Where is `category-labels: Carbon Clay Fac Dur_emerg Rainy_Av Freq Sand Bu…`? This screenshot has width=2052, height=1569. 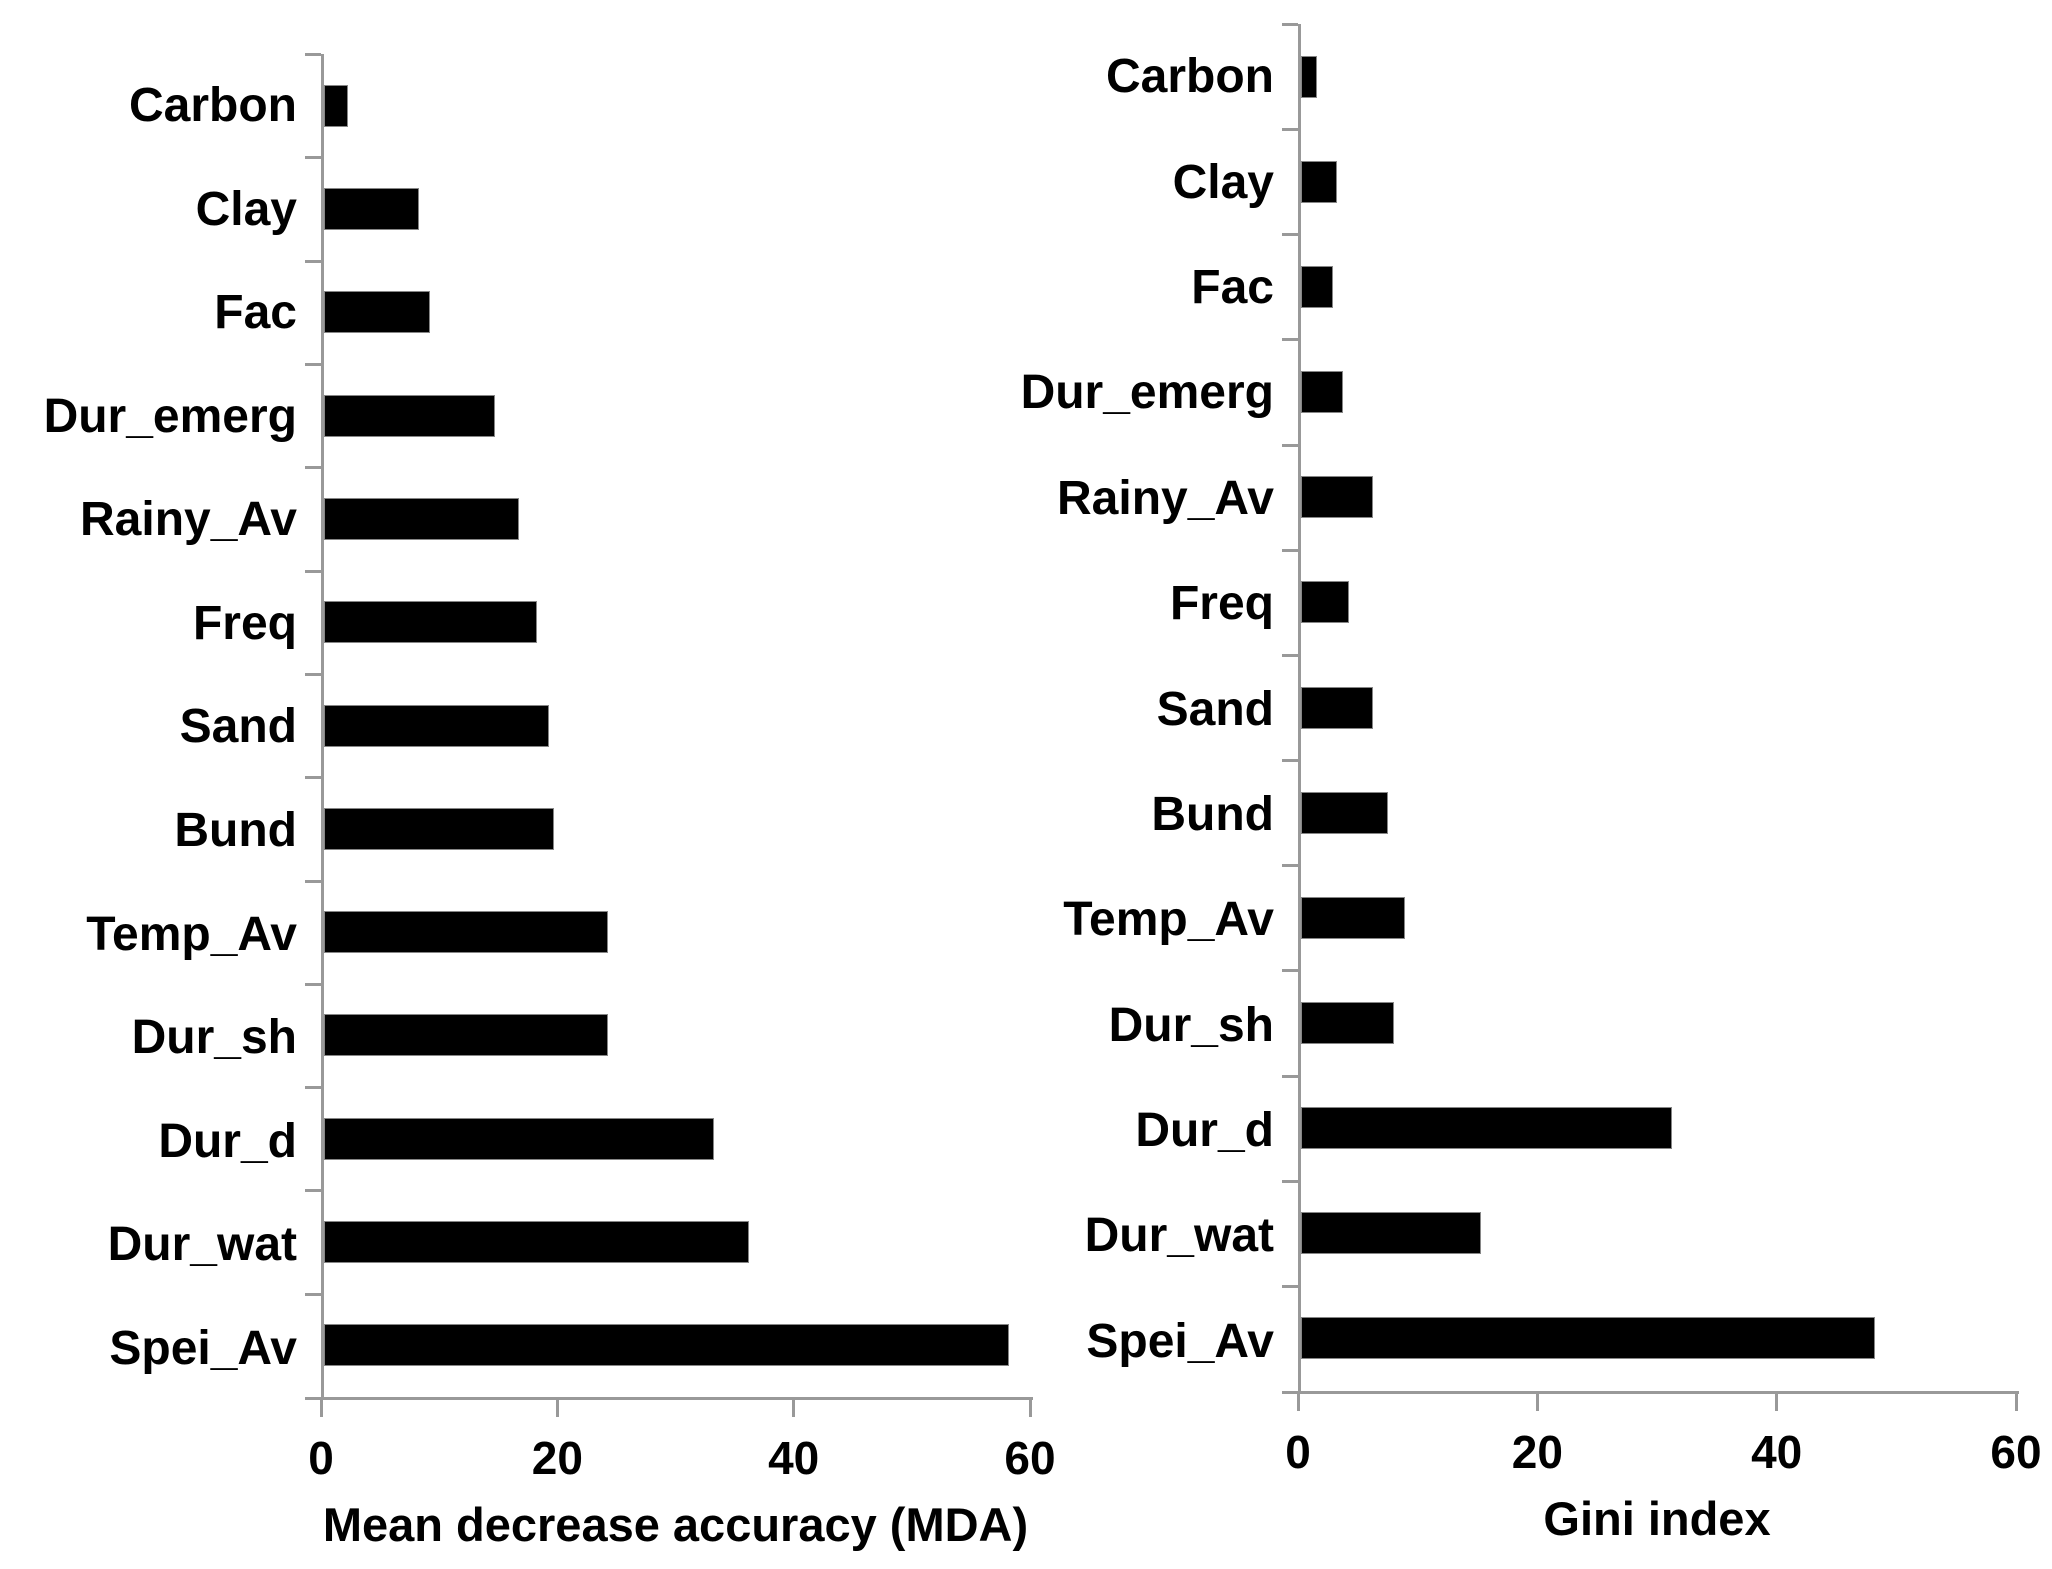
category-labels: Carbon Clay Fac Dur_emerg Rainy_Av Freq Sand Bu… is located at coordinates (160, 727).